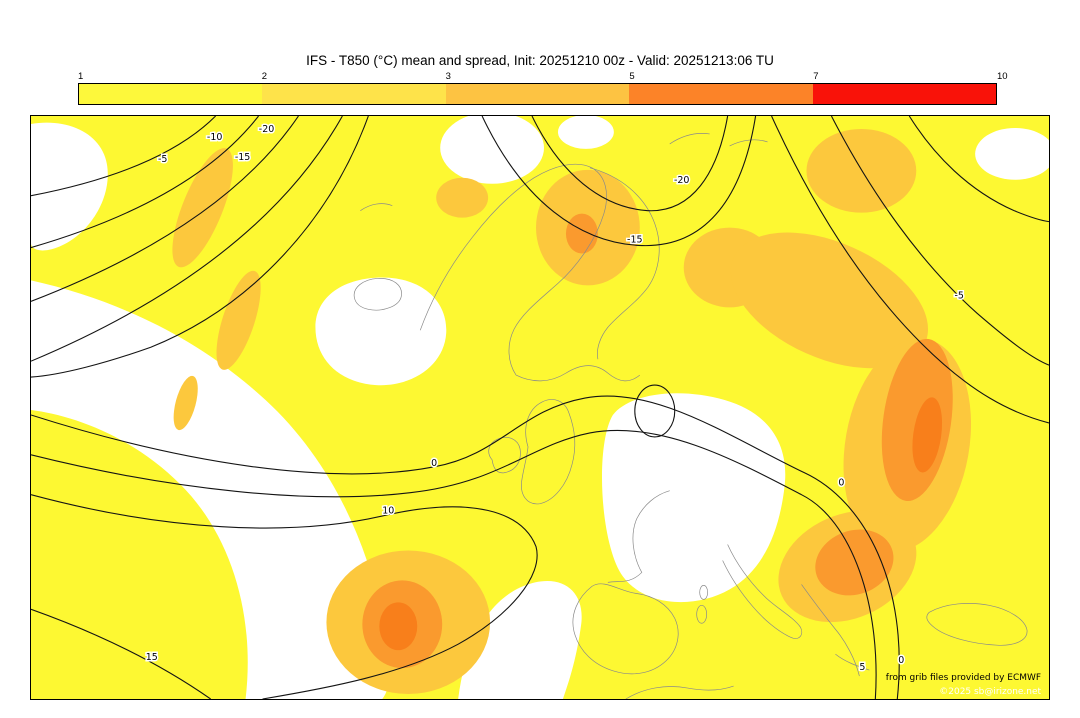 The image size is (1080, 718). I want to click on colorbar-tick-label: 1, so click(81, 76).